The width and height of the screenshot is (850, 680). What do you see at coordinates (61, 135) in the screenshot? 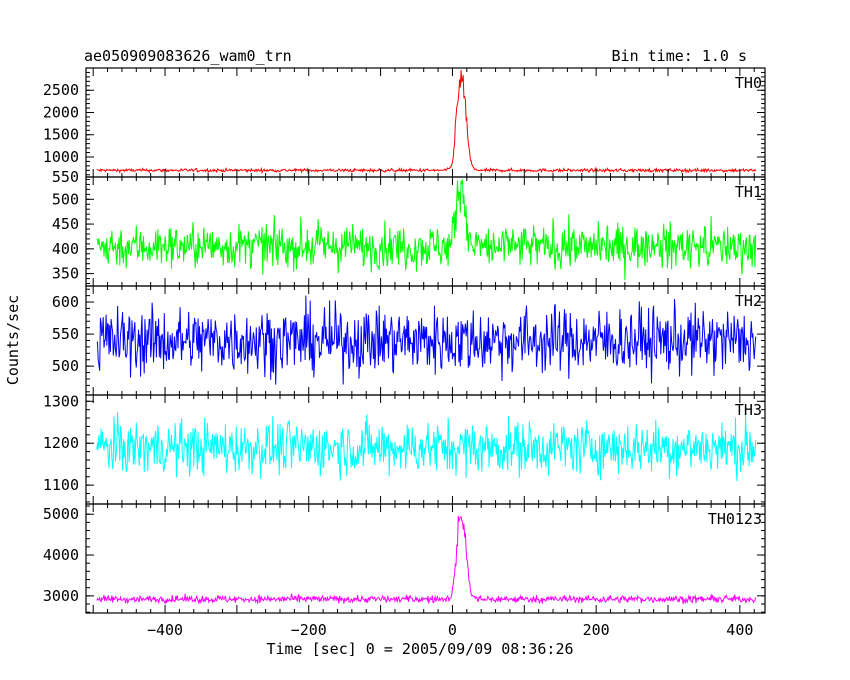
I see `y-tick-label: 1500` at bounding box center [61, 135].